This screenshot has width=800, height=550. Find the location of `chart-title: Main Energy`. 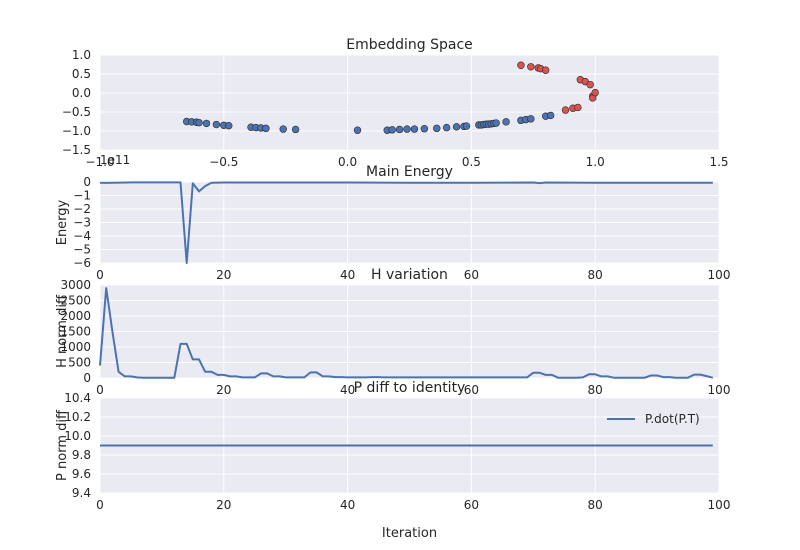

chart-title: Main Energy is located at coordinates (409, 172).